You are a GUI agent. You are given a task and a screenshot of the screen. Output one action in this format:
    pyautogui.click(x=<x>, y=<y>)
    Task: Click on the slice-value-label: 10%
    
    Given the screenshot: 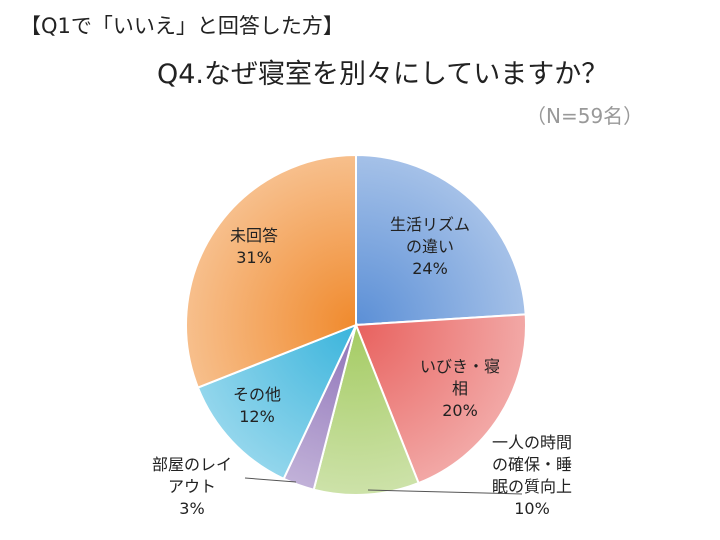 What is the action you would take?
    pyautogui.click(x=532, y=508)
    